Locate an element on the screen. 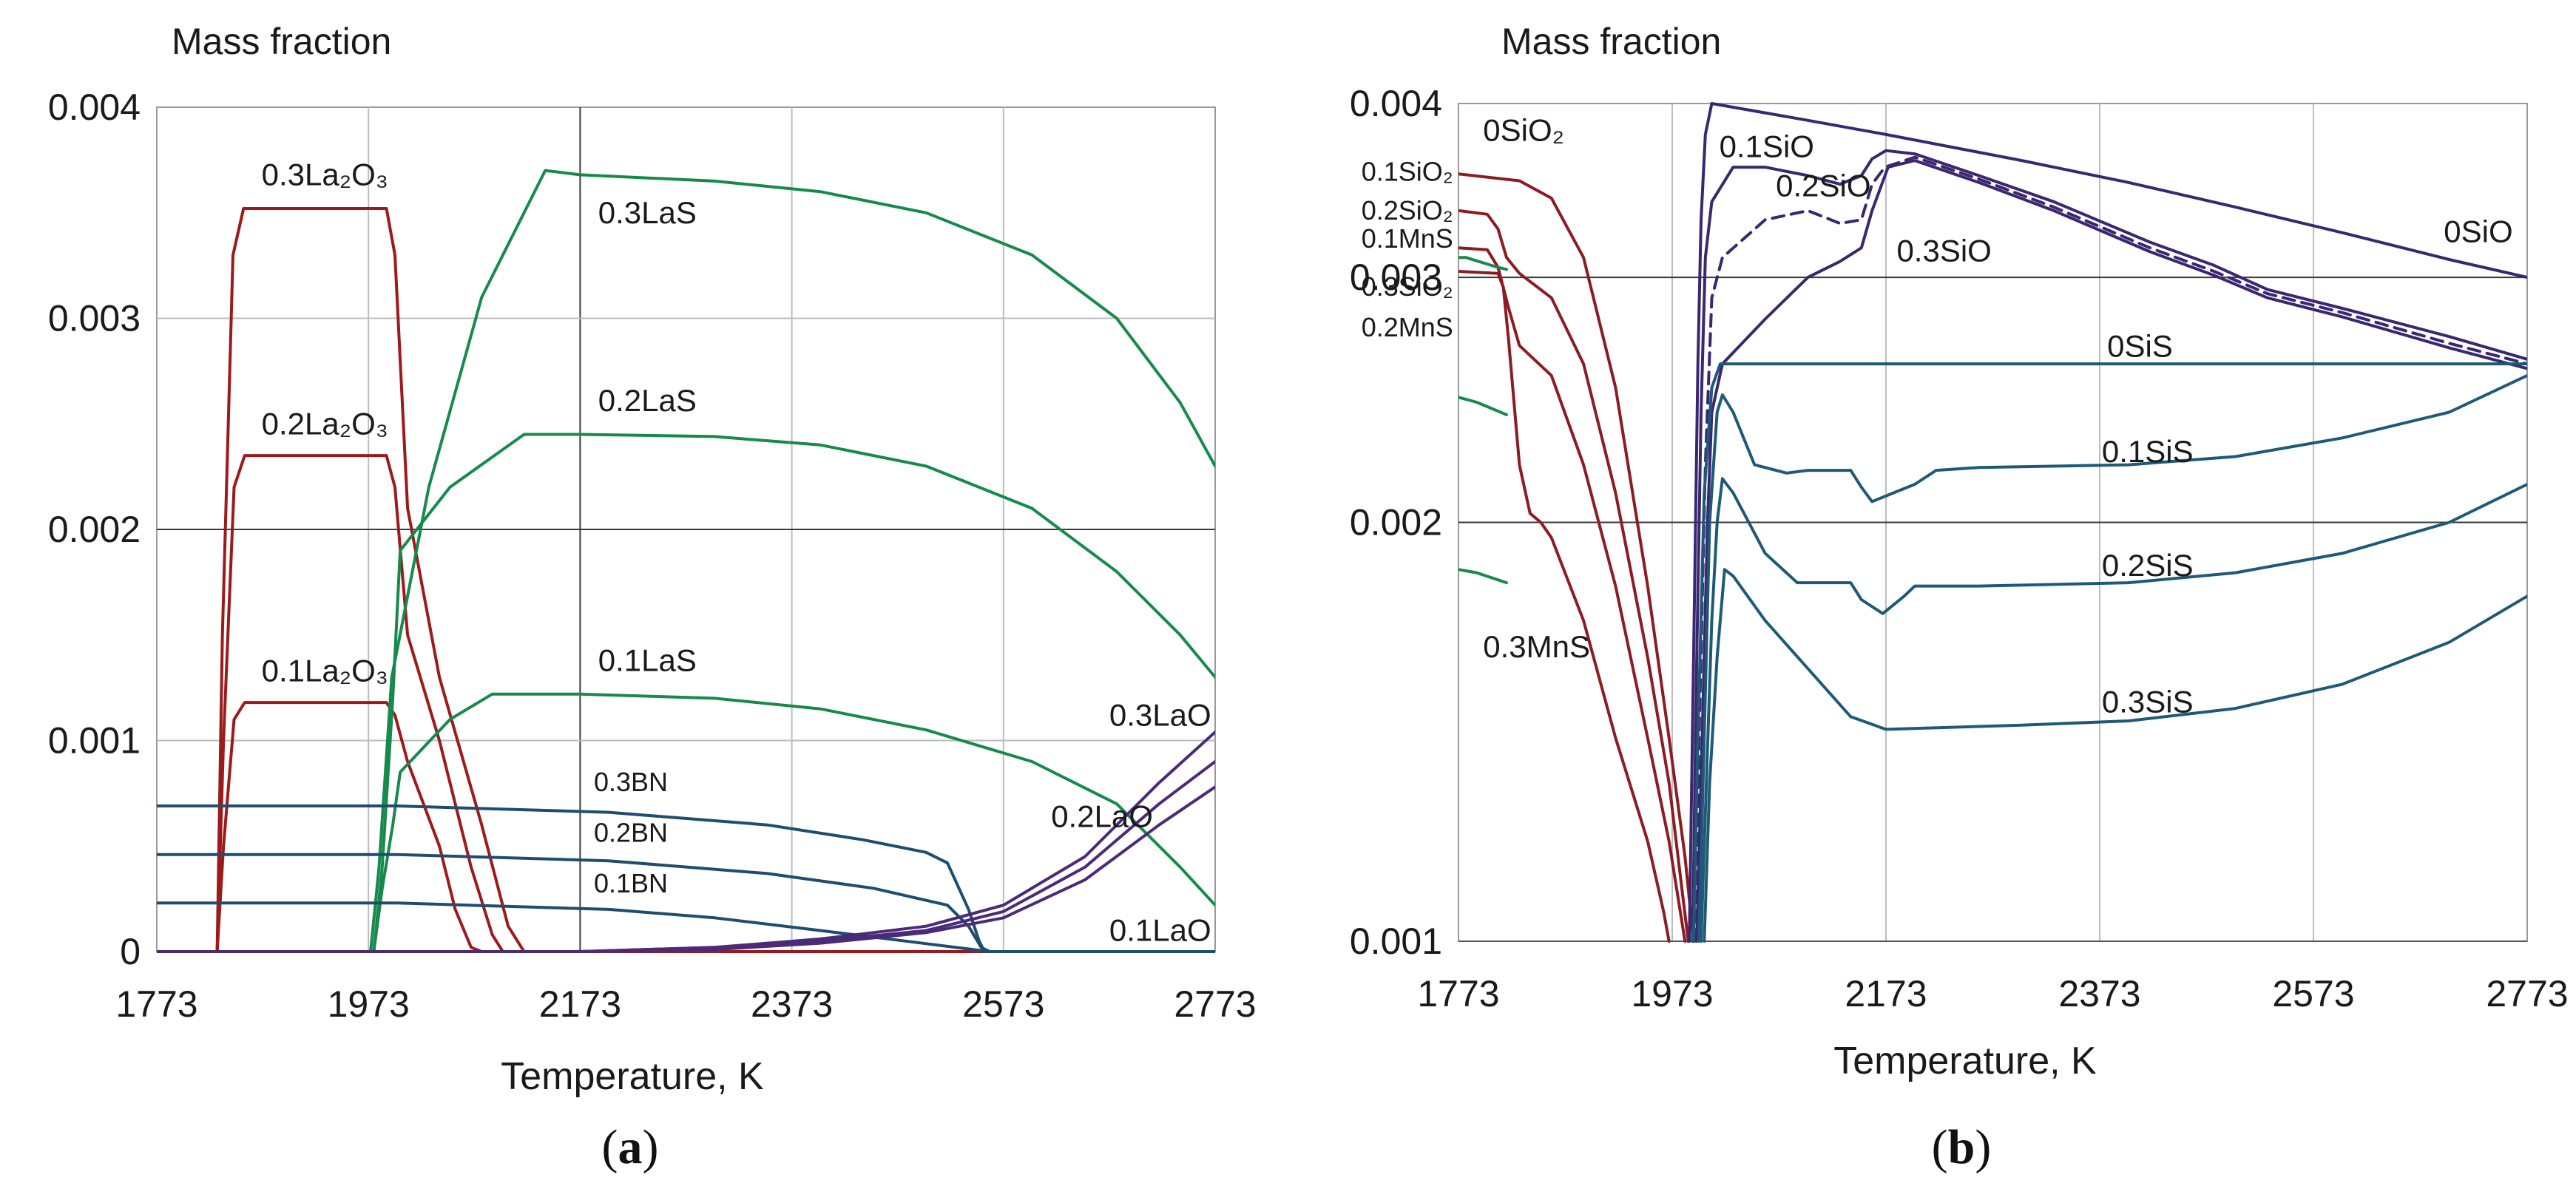  series-label: 0.3LaS is located at coordinates (647, 212).